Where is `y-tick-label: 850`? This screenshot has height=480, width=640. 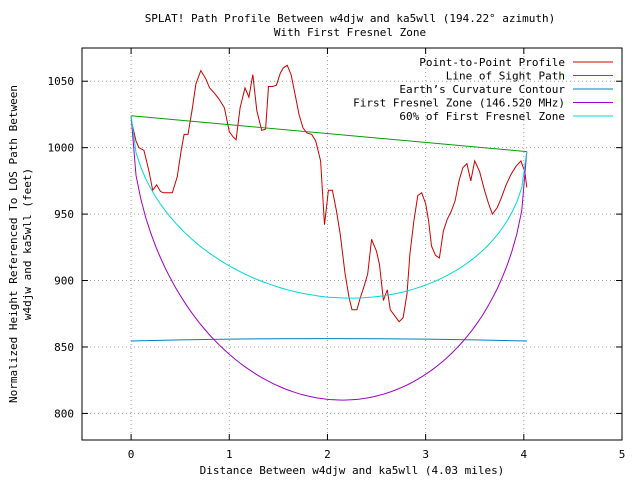 y-tick-label: 850 is located at coordinates (64, 347).